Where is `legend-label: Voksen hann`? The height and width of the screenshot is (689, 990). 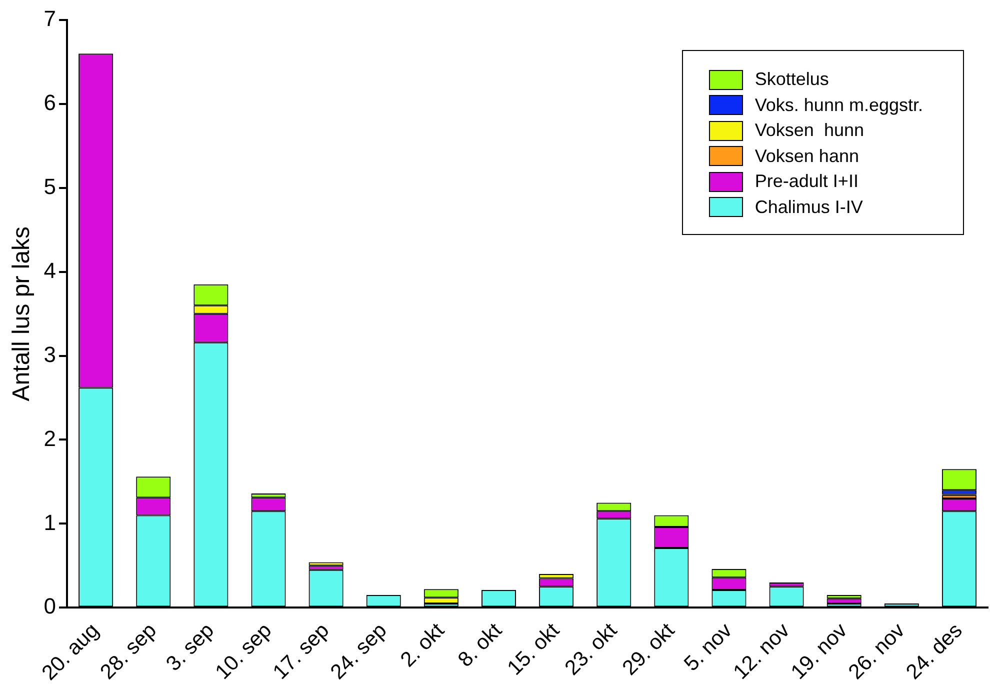
legend-label: Voksen hann is located at coordinates (806, 156).